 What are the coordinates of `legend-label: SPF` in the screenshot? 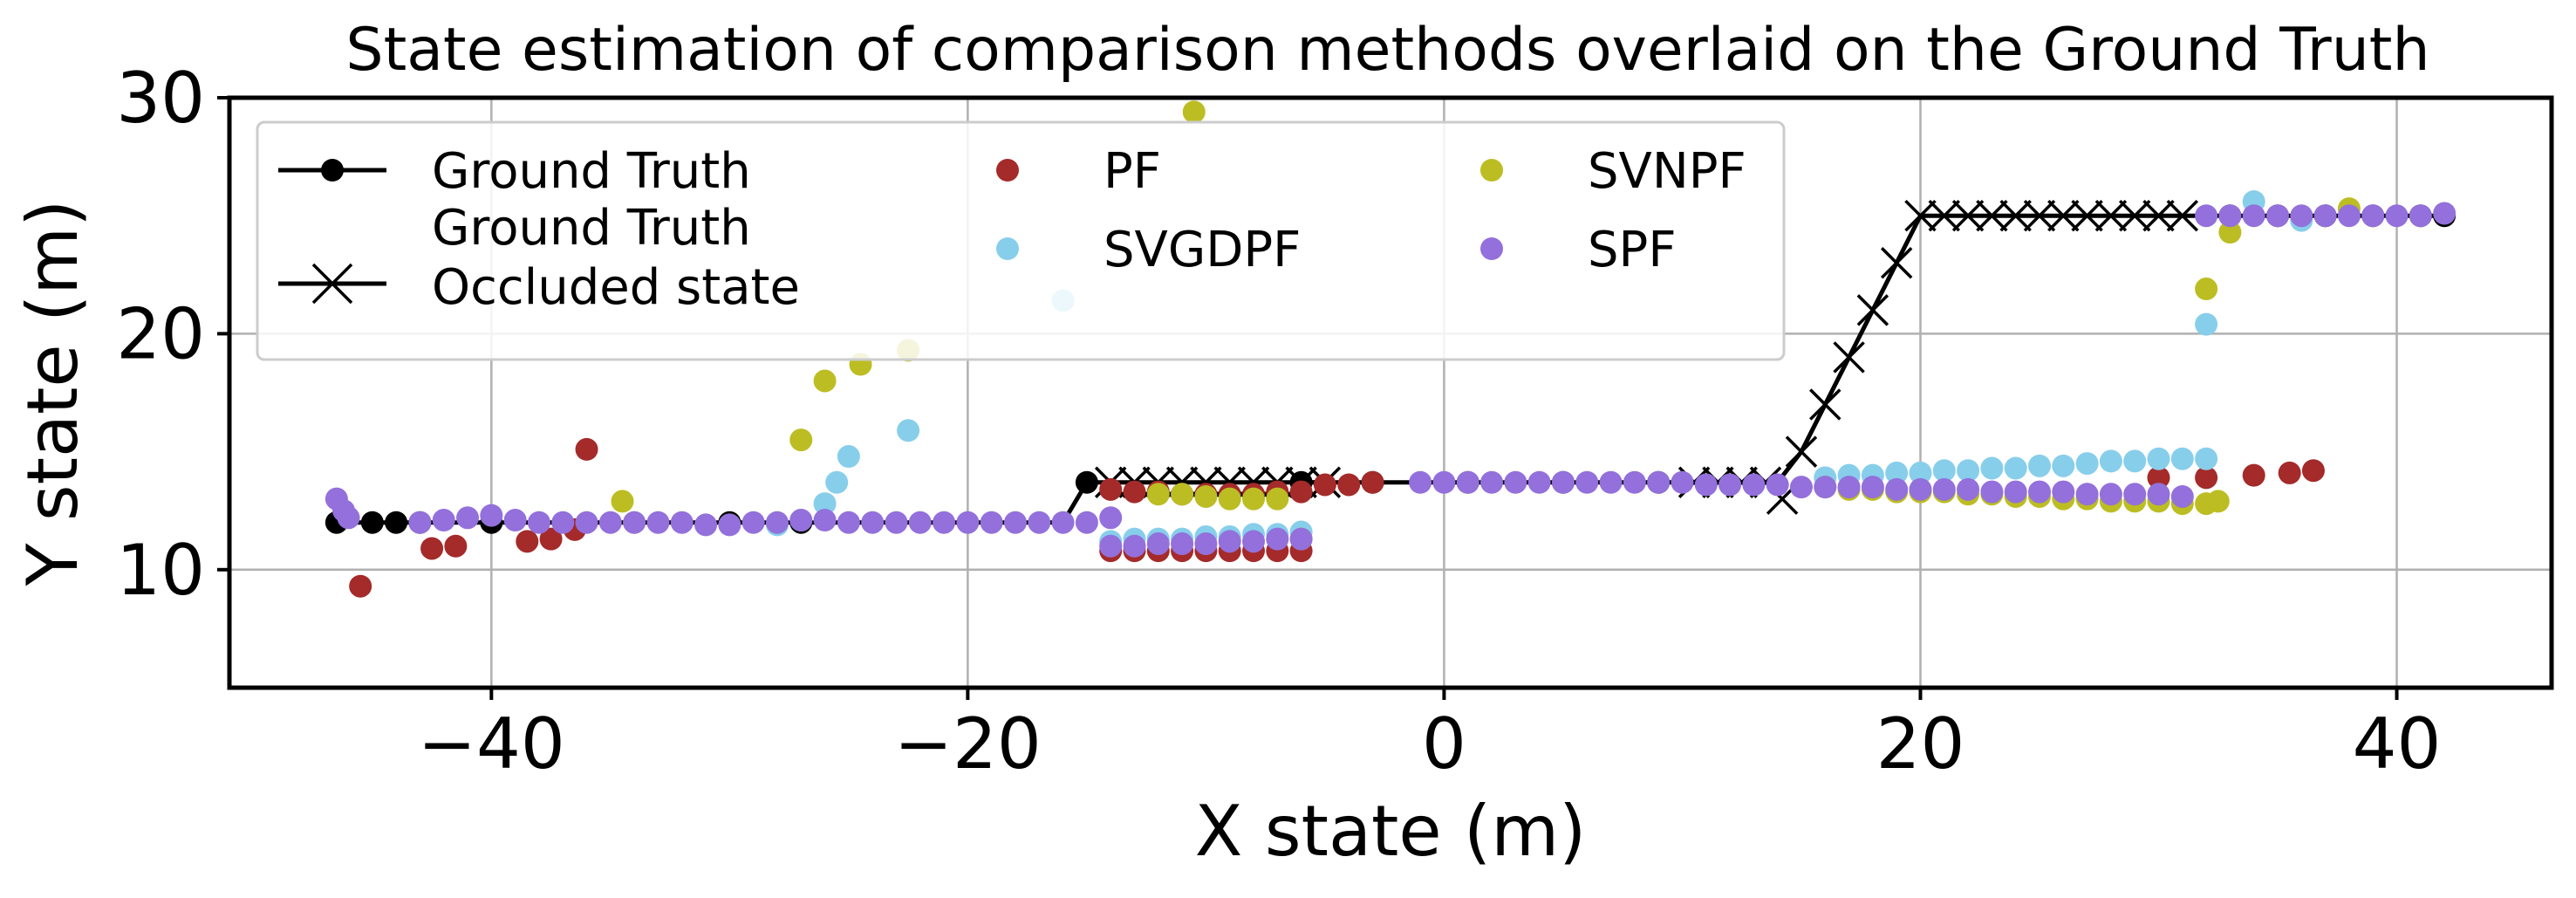 It's located at (1632, 250).